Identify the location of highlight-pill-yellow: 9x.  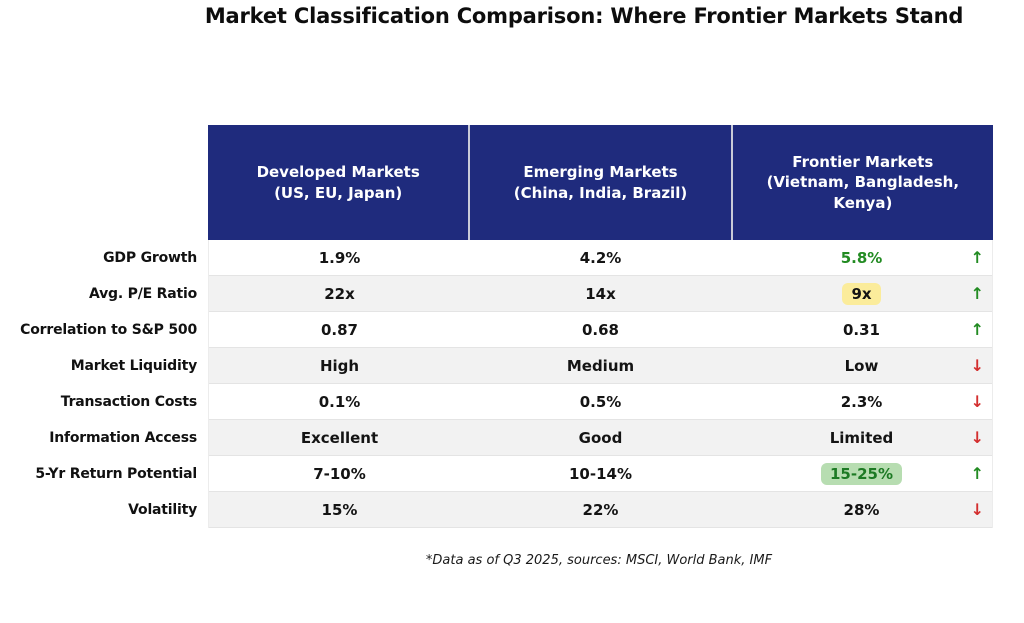
(861, 293).